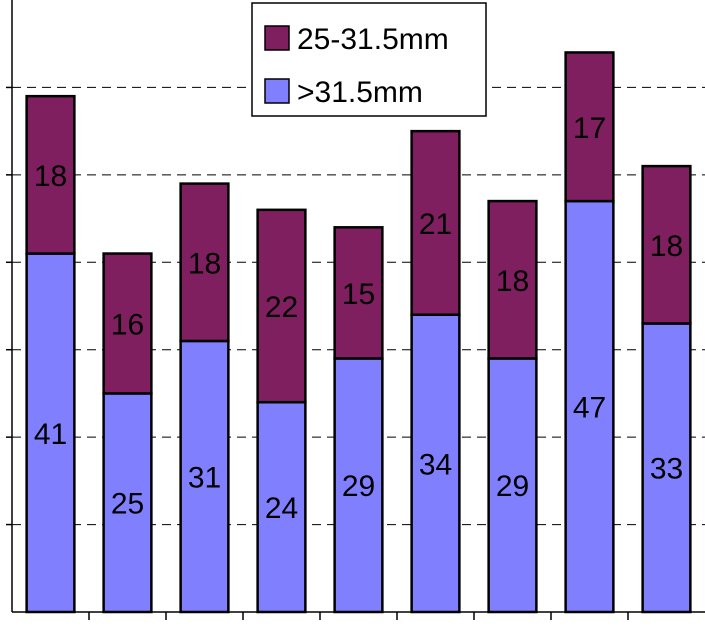  I want to click on data-label: 16, so click(127, 324).